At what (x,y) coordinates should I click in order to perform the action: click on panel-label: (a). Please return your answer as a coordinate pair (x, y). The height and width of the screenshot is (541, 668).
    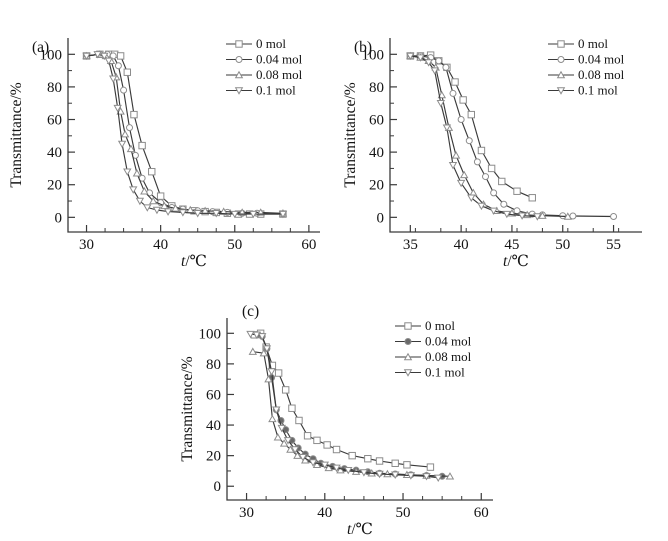
    Looking at the image, I should click on (40, 47).